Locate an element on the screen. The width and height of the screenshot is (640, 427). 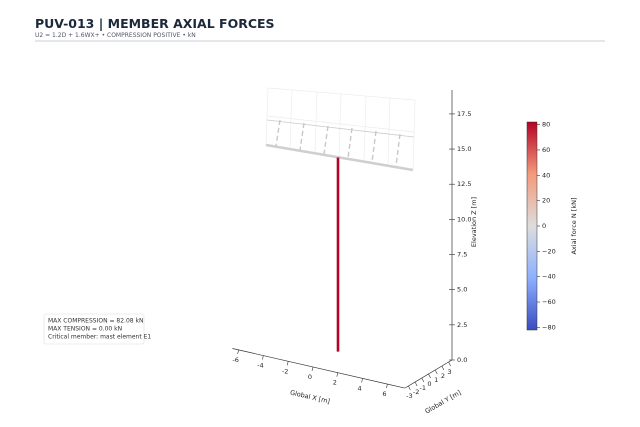
x-tick-label: 4 is located at coordinates (360, 388).